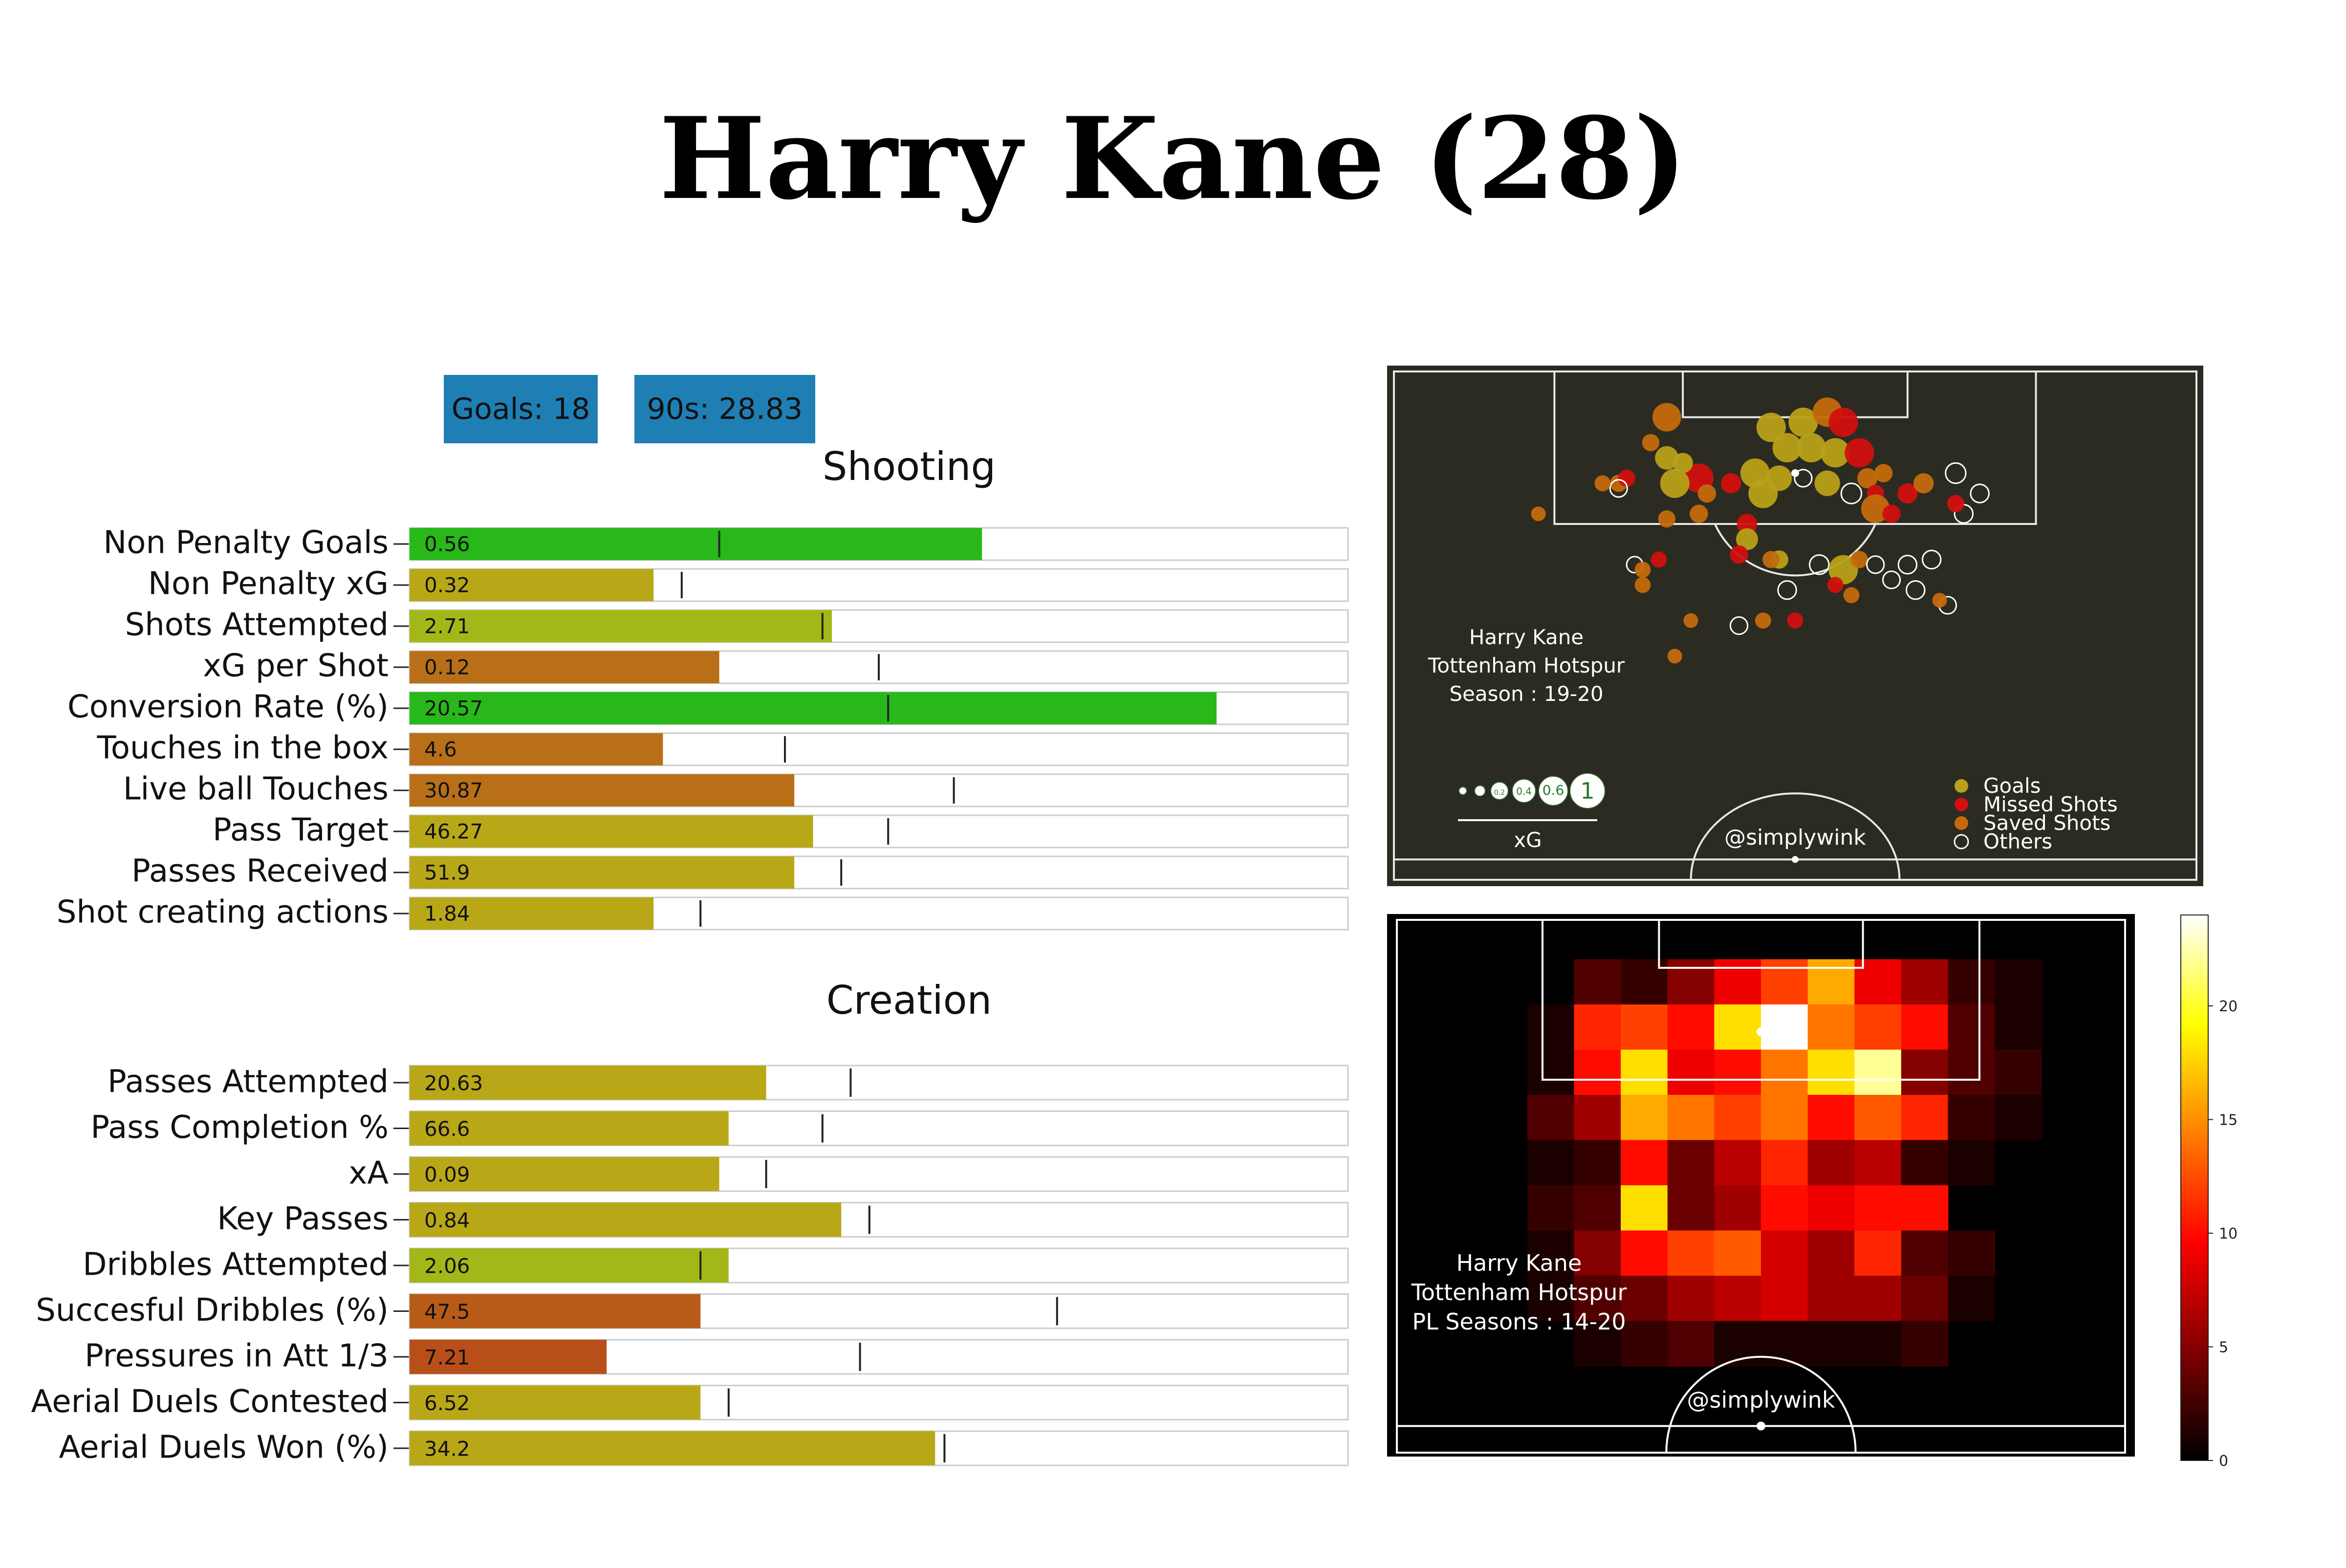  I want to click on bar-label: Pass Completion %, so click(240, 1128).